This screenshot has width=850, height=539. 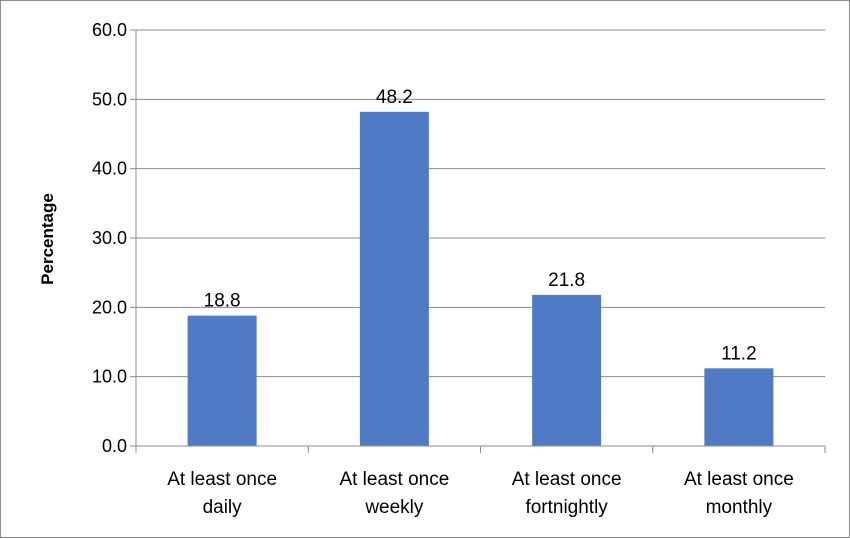 I want to click on y-tick-label: 60.0, so click(x=109, y=30).